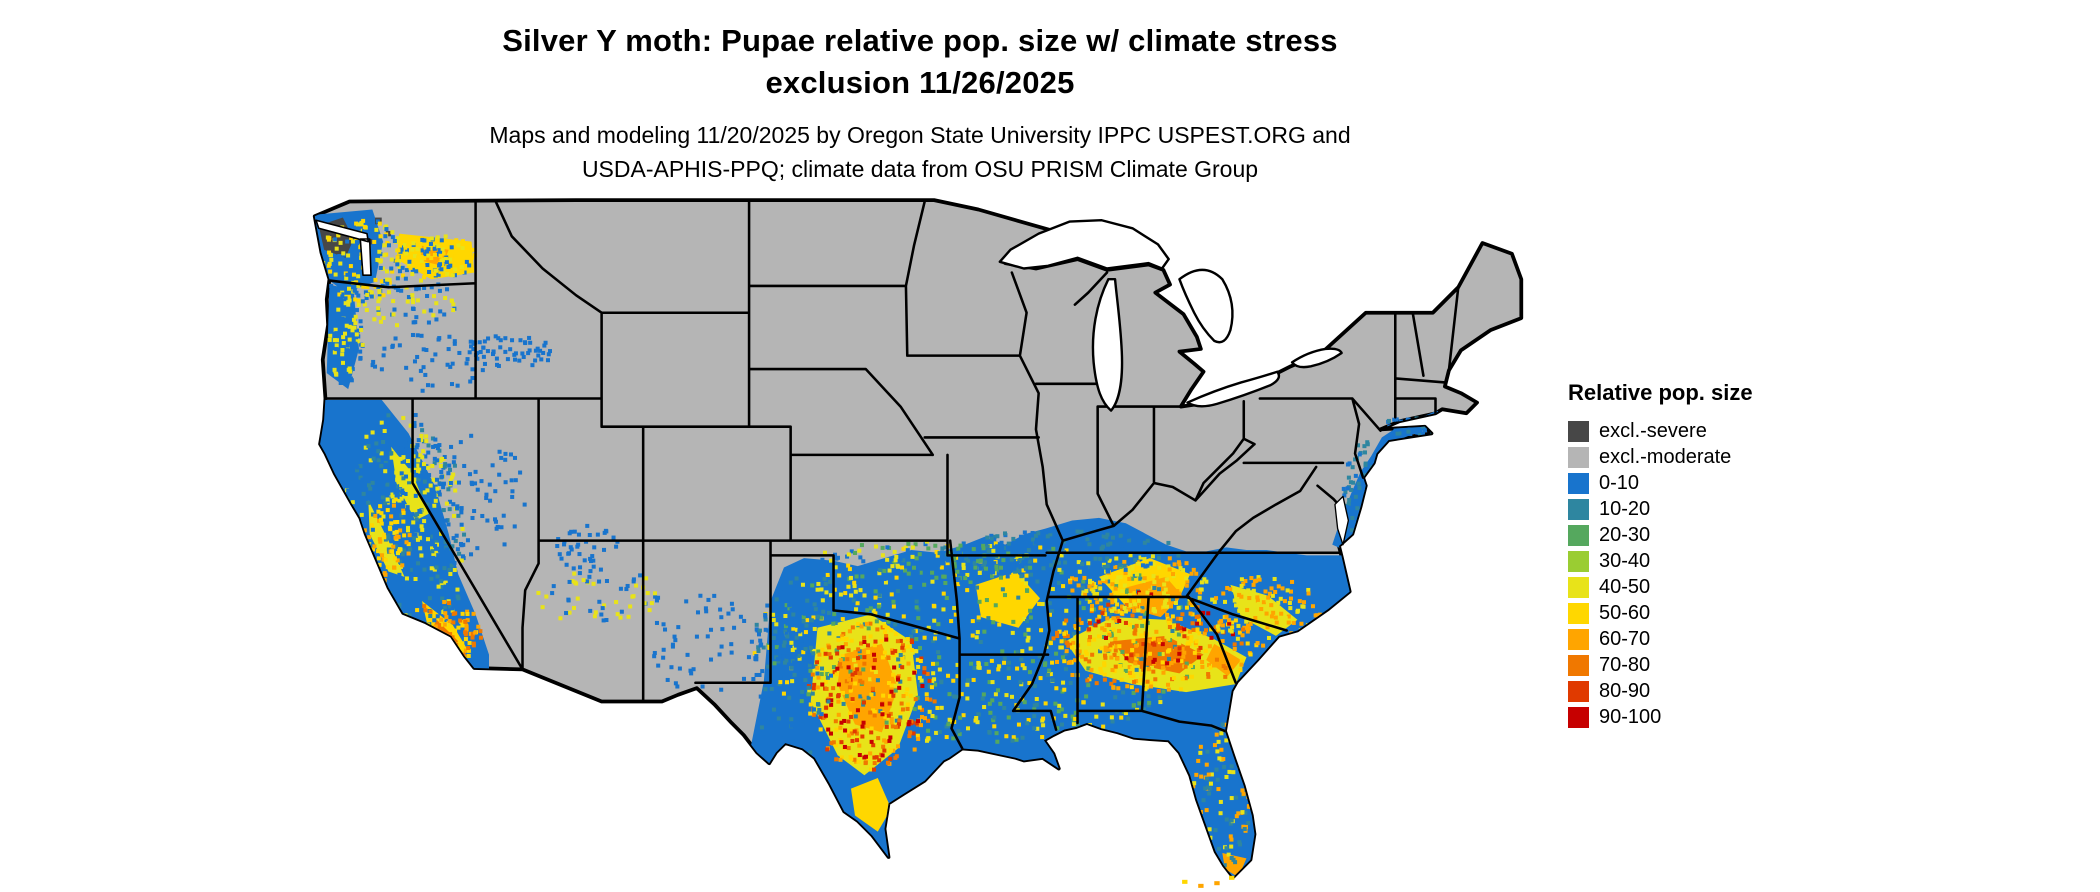  What do you see at coordinates (1718, 613) in the screenshot?
I see `legend-item: 50-60` at bounding box center [1718, 613].